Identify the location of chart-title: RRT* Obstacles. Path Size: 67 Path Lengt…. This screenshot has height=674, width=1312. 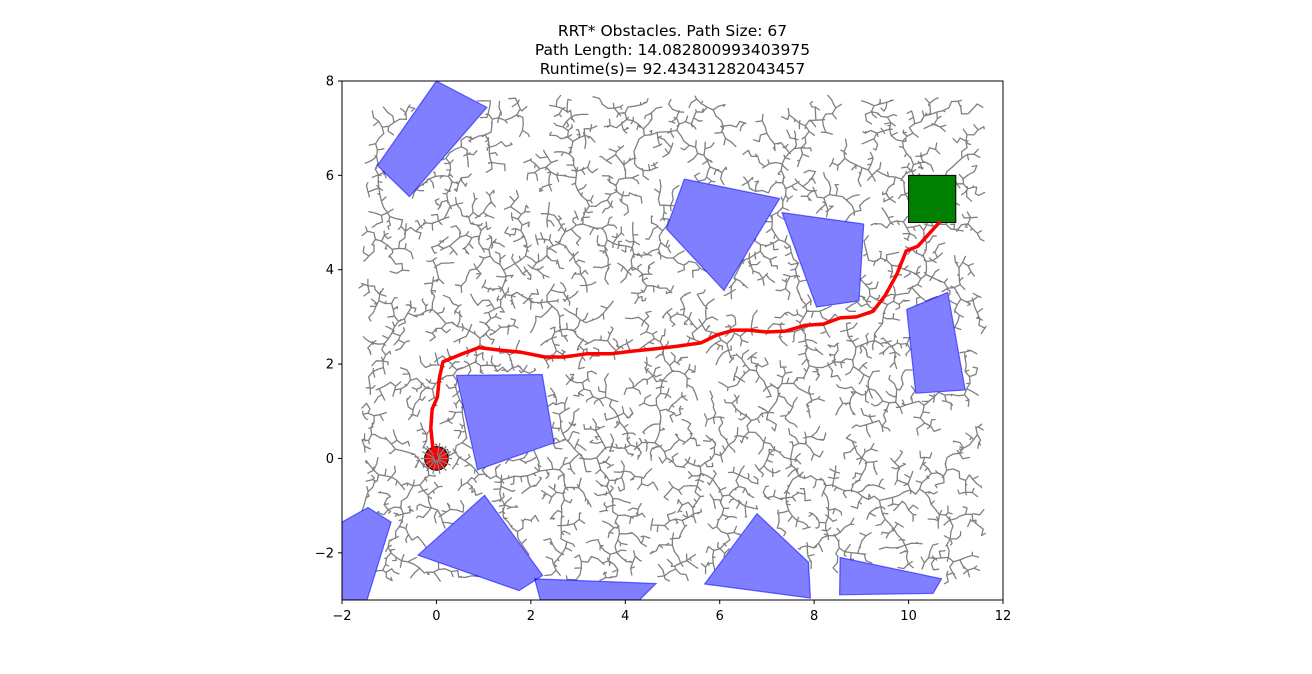
(656, 50).